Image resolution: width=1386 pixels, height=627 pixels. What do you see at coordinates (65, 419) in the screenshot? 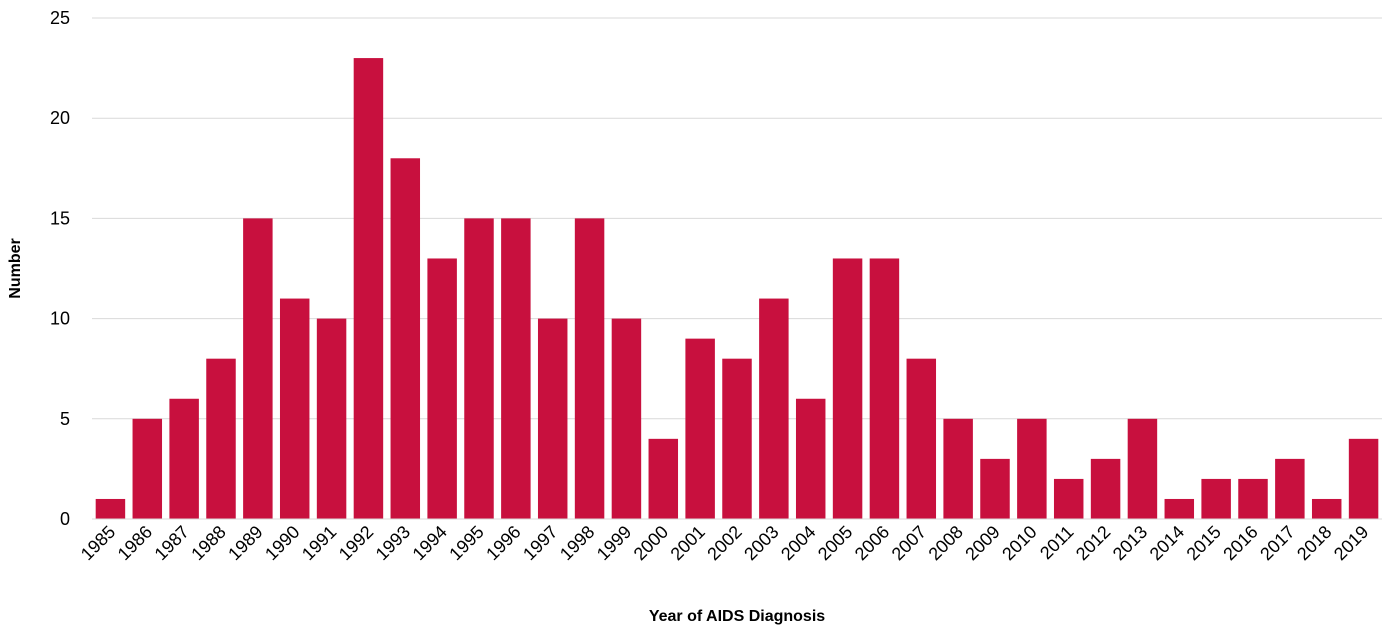
I see `y-tick-label: 5` at bounding box center [65, 419].